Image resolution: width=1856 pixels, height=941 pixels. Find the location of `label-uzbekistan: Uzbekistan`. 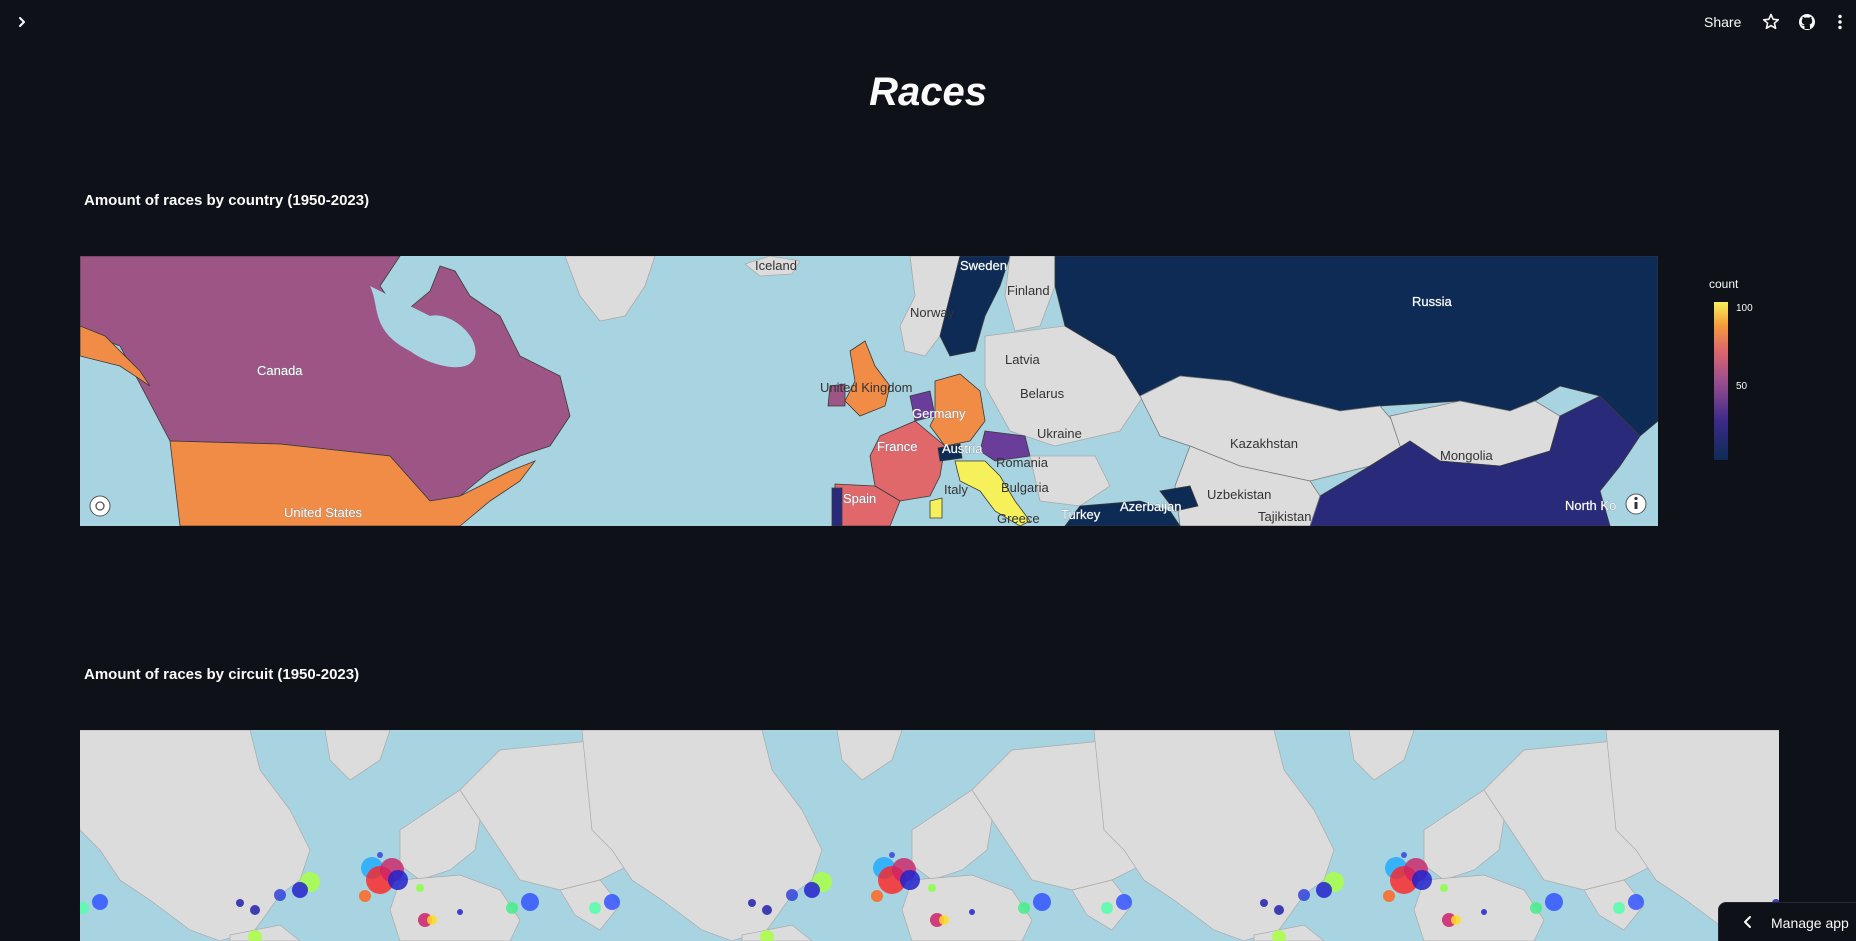

label-uzbekistan: Uzbekistan is located at coordinates (1239, 494).